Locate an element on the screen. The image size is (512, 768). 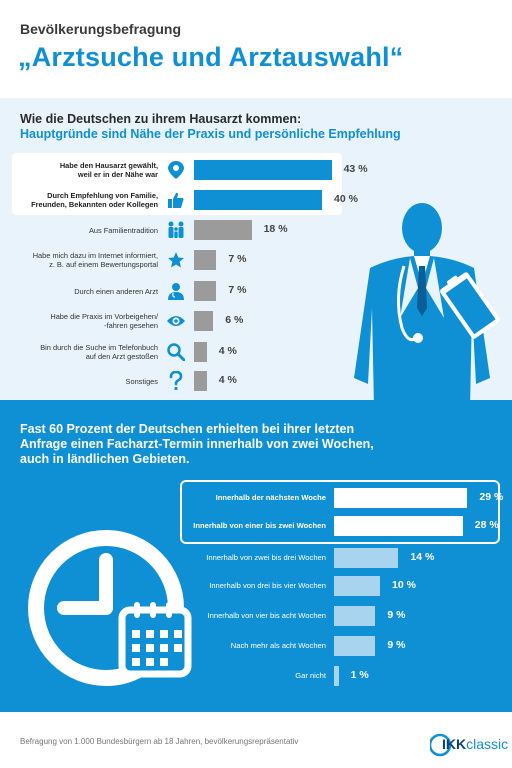
bar-label: Nach mehr als acht Wochen is located at coordinates (278, 645).